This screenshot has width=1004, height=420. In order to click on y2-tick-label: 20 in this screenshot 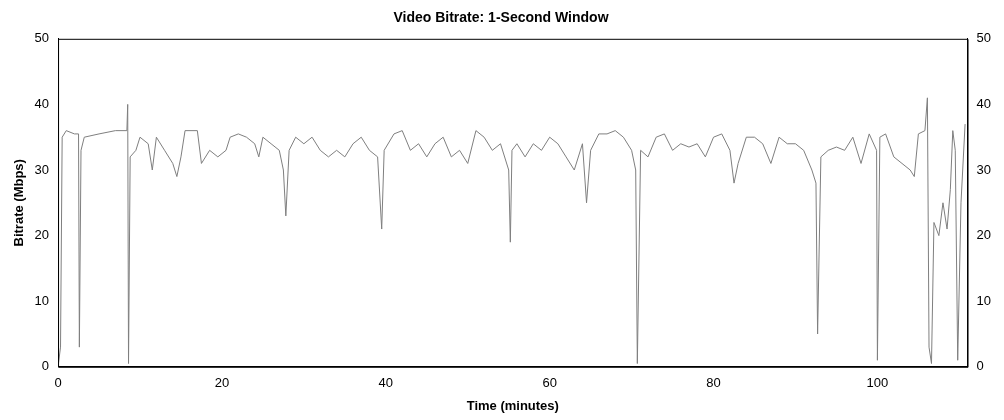, I will do `click(984, 235)`.